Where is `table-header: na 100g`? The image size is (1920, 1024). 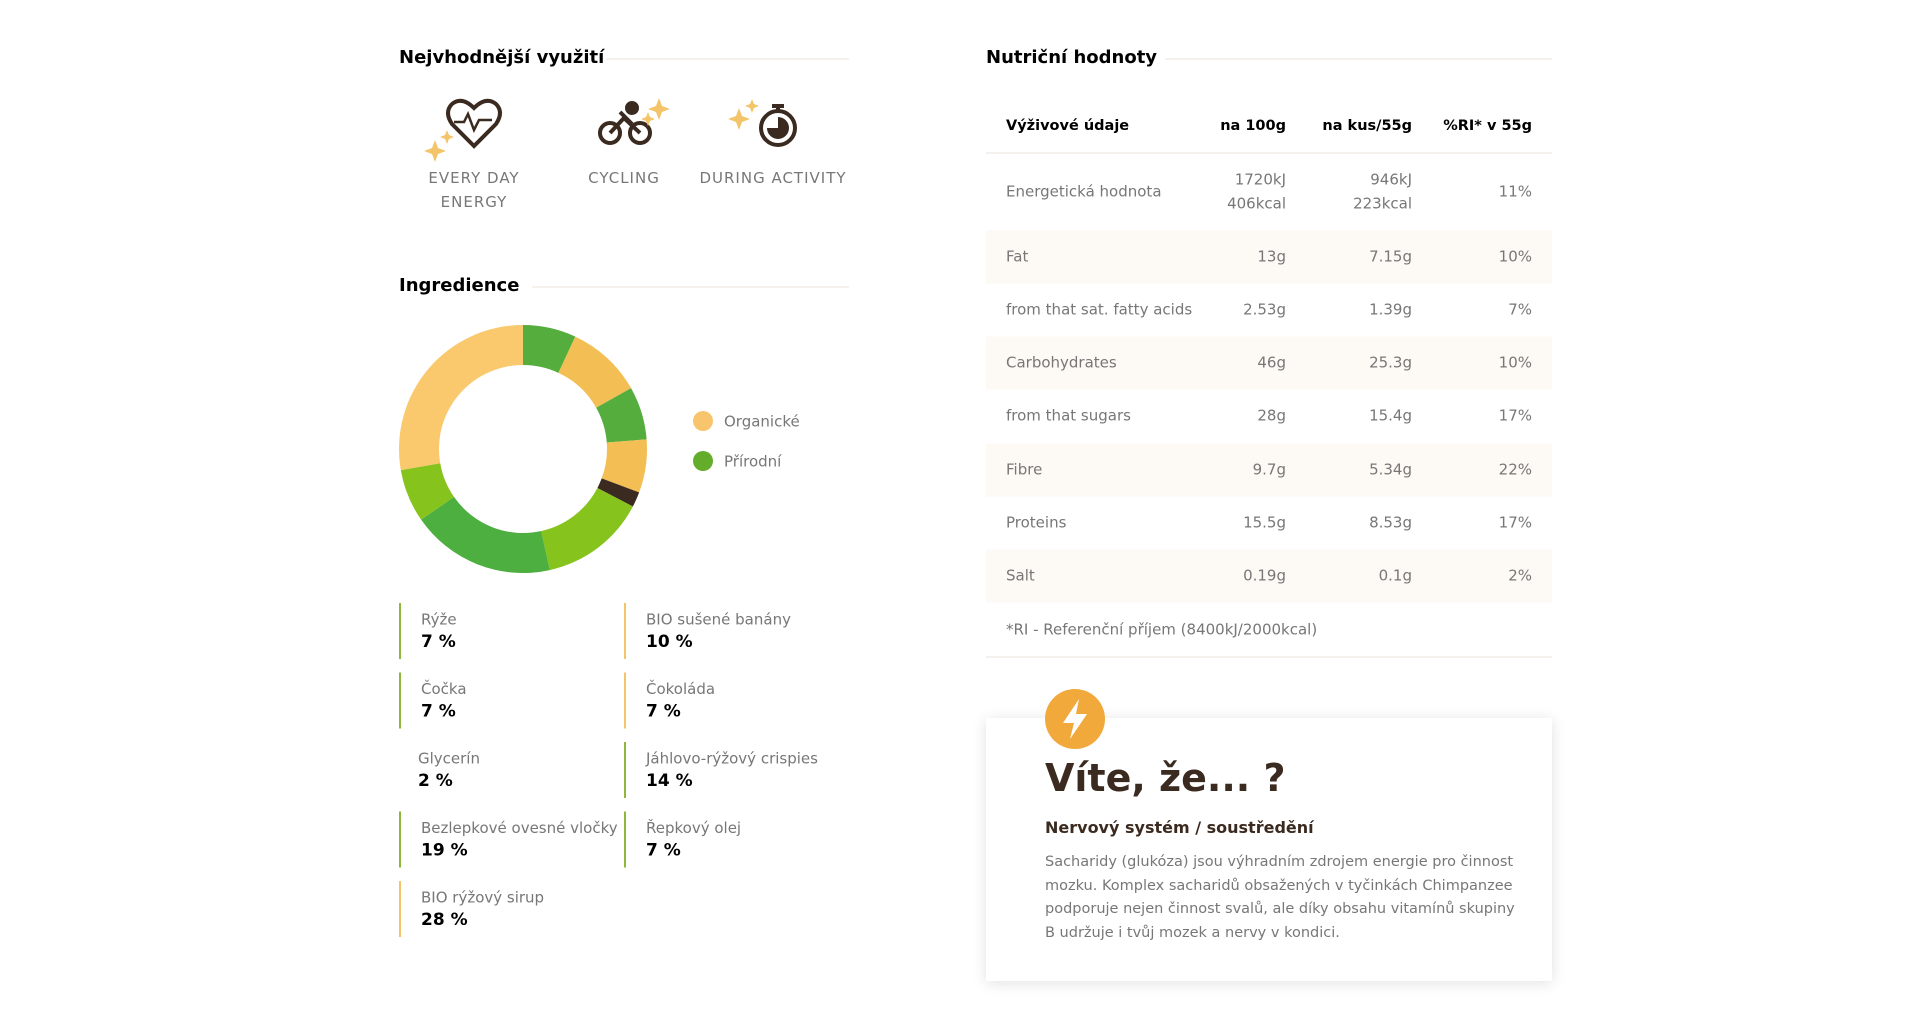
table-header: na 100g is located at coordinates (1253, 126).